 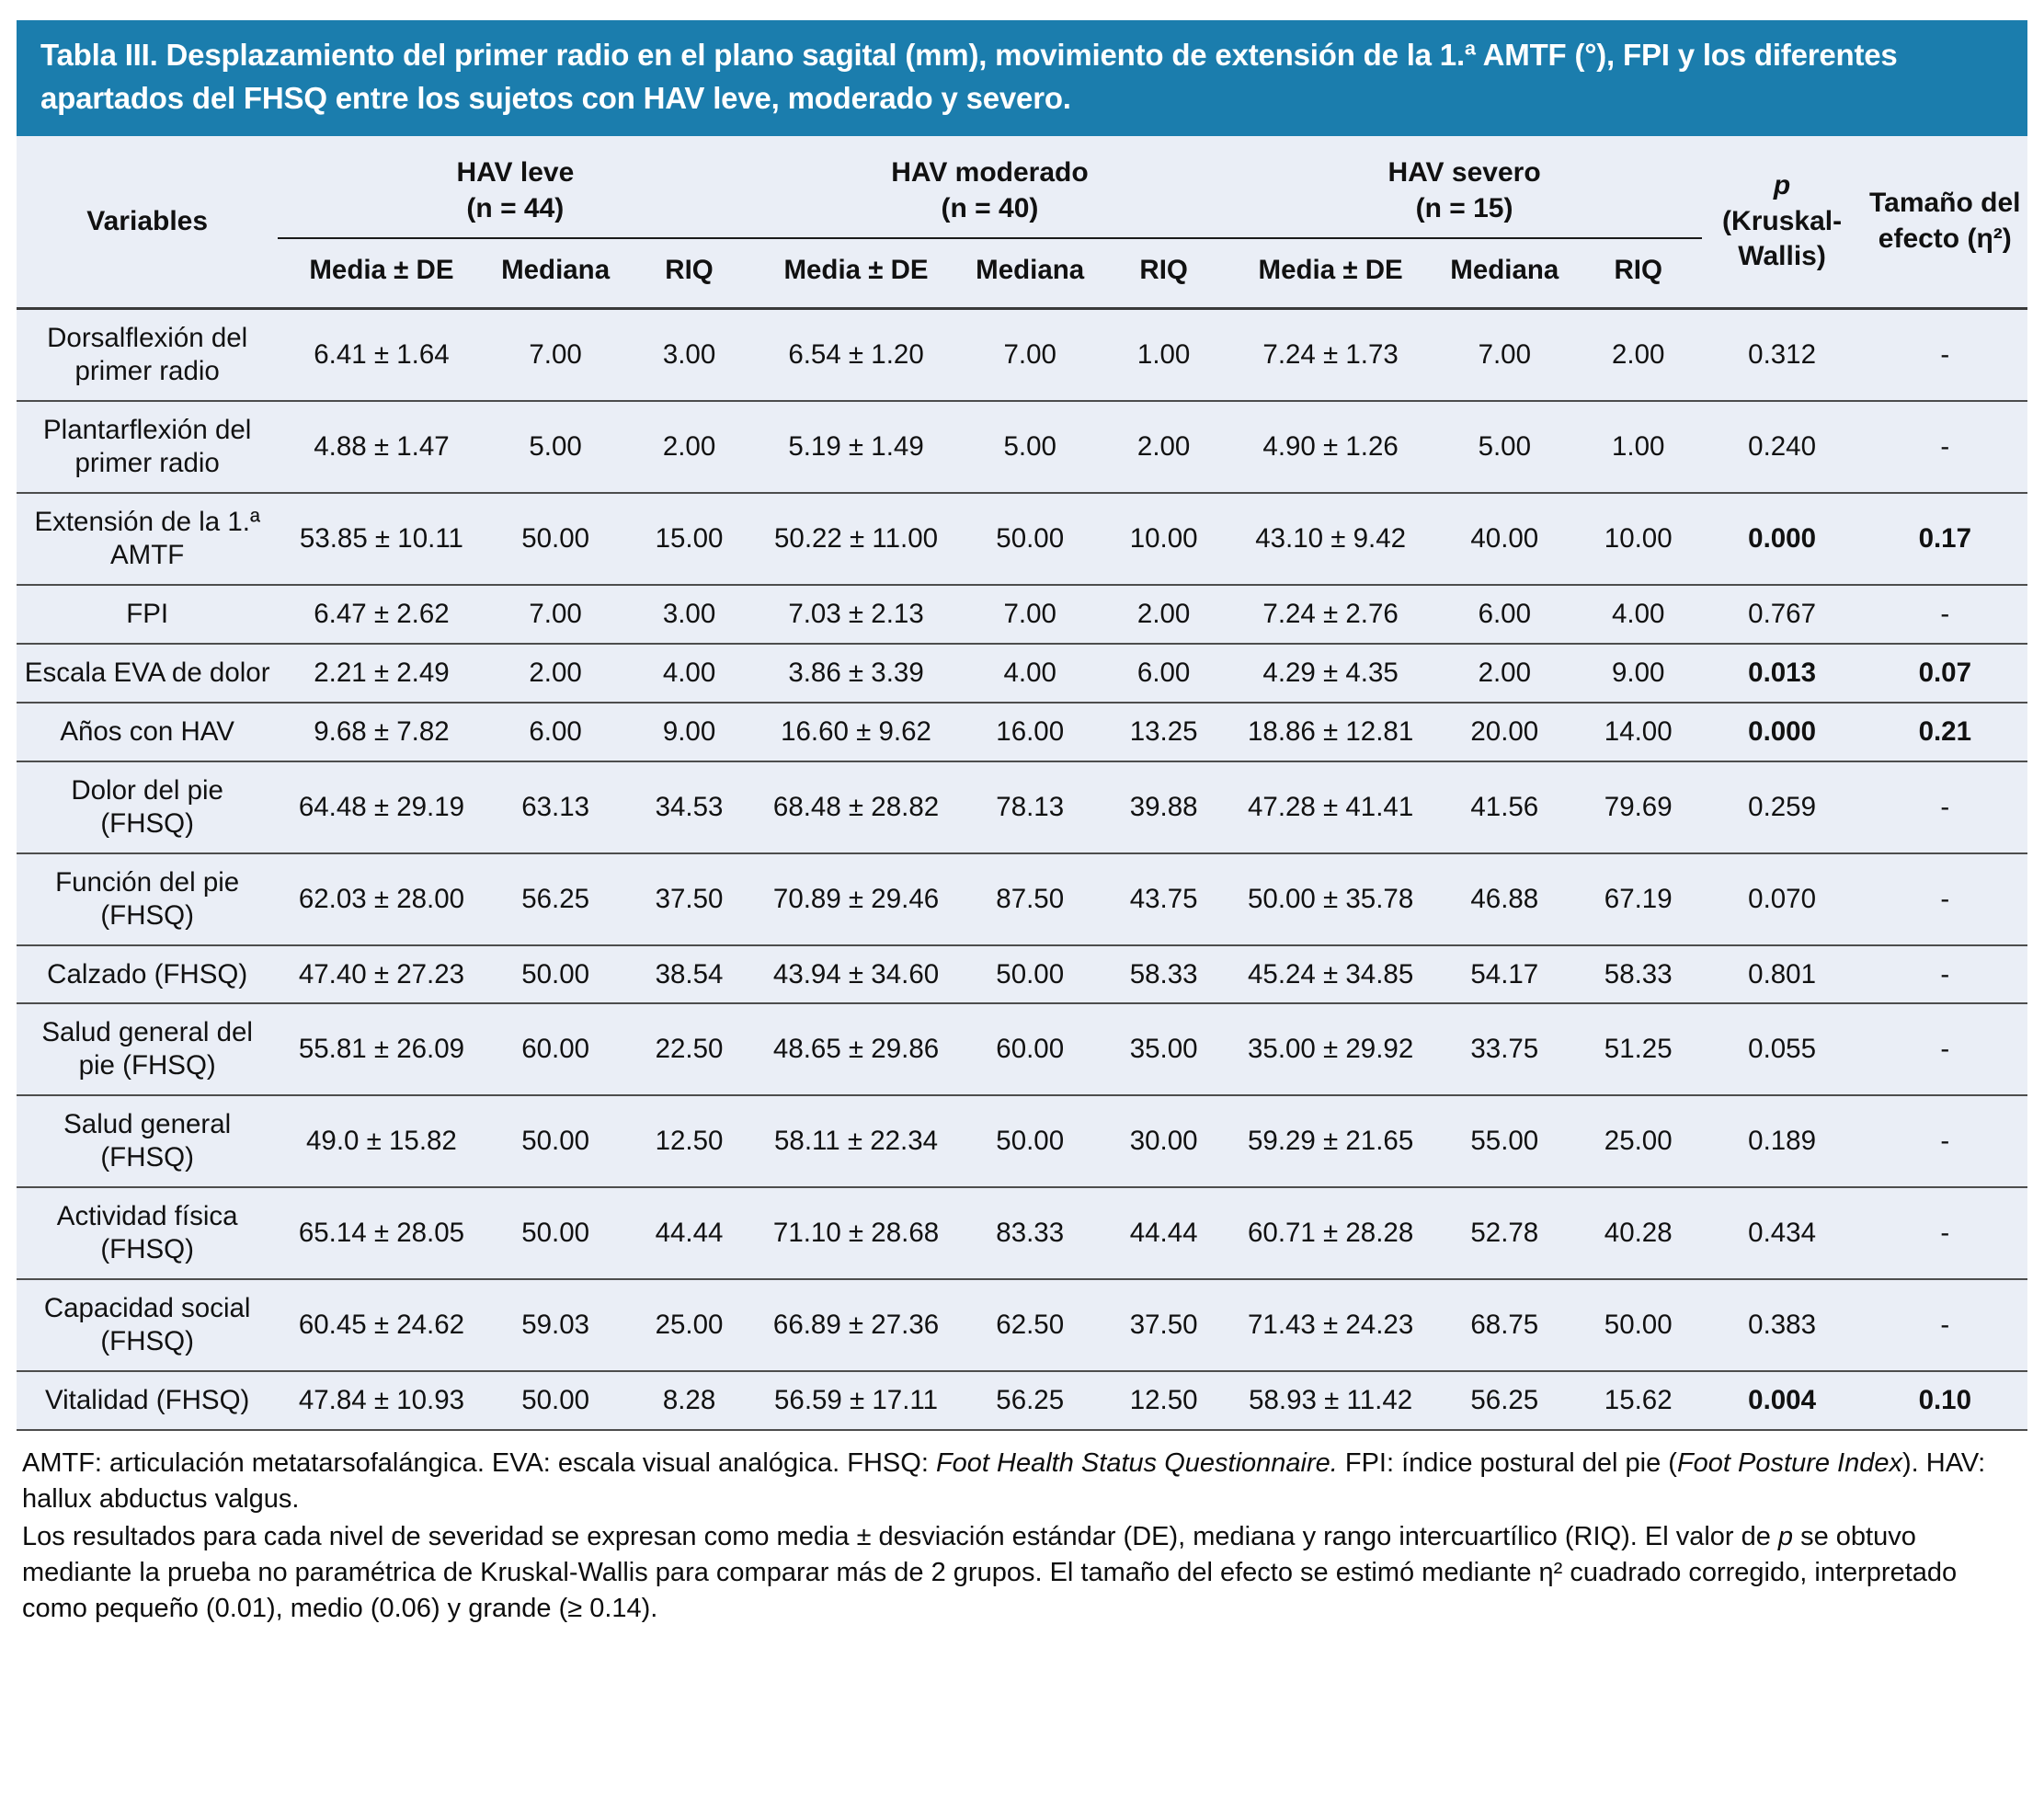 I want to click on value-cell: 87.50, so click(x=1030, y=898).